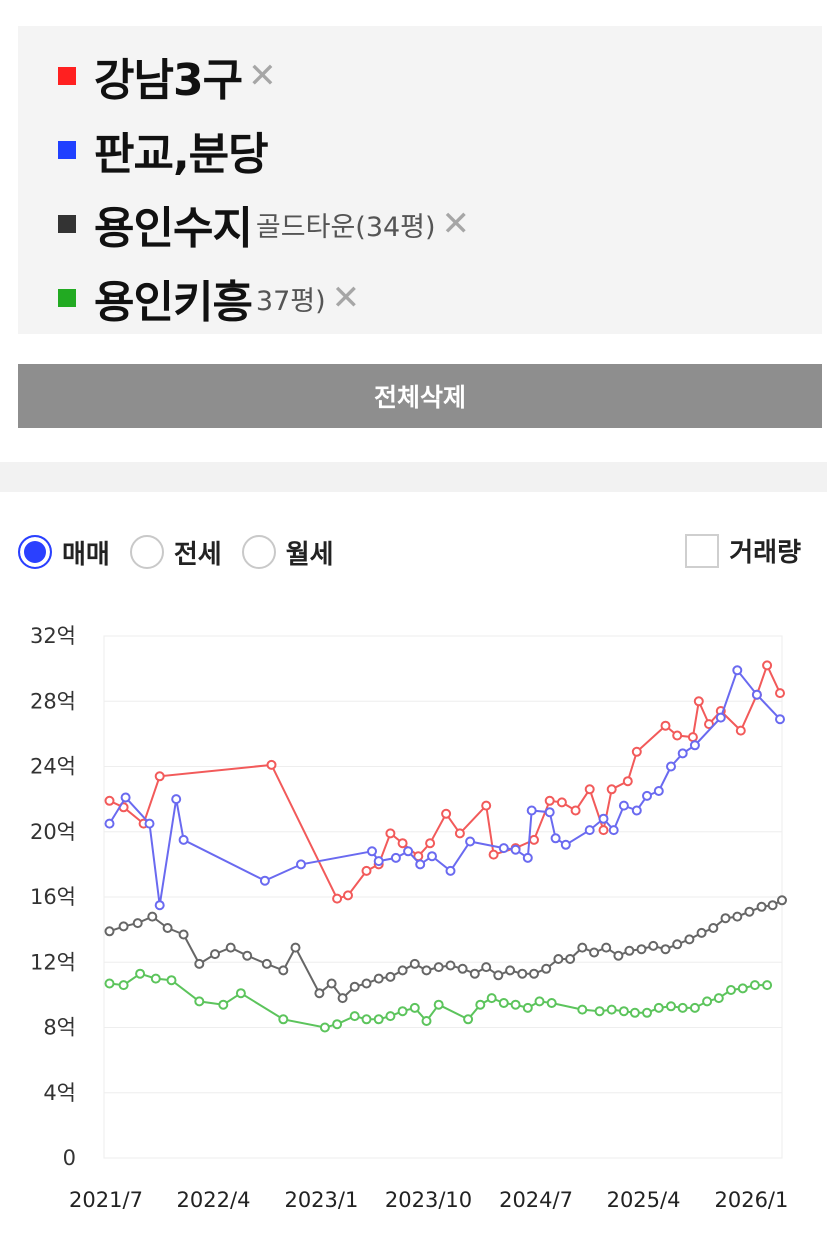 The width and height of the screenshot is (827, 1250). I want to click on radio-selected-icon, so click(35, 552).